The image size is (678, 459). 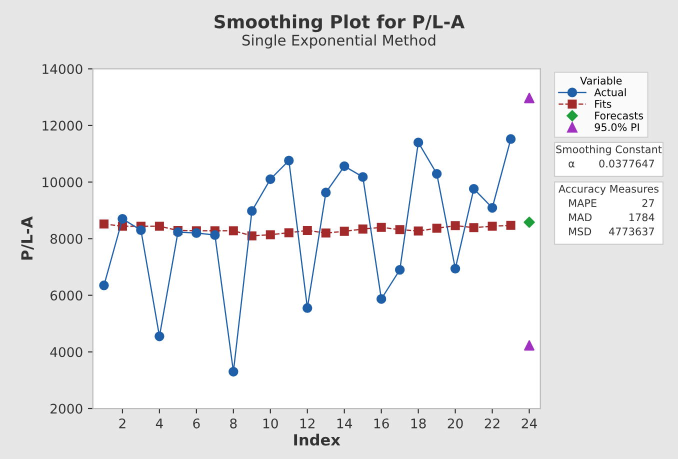 What do you see at coordinates (608, 210) in the screenshot?
I see `text: Accuracy Measures MAPE 27 MAD 1784 MSD 4773637` at bounding box center [608, 210].